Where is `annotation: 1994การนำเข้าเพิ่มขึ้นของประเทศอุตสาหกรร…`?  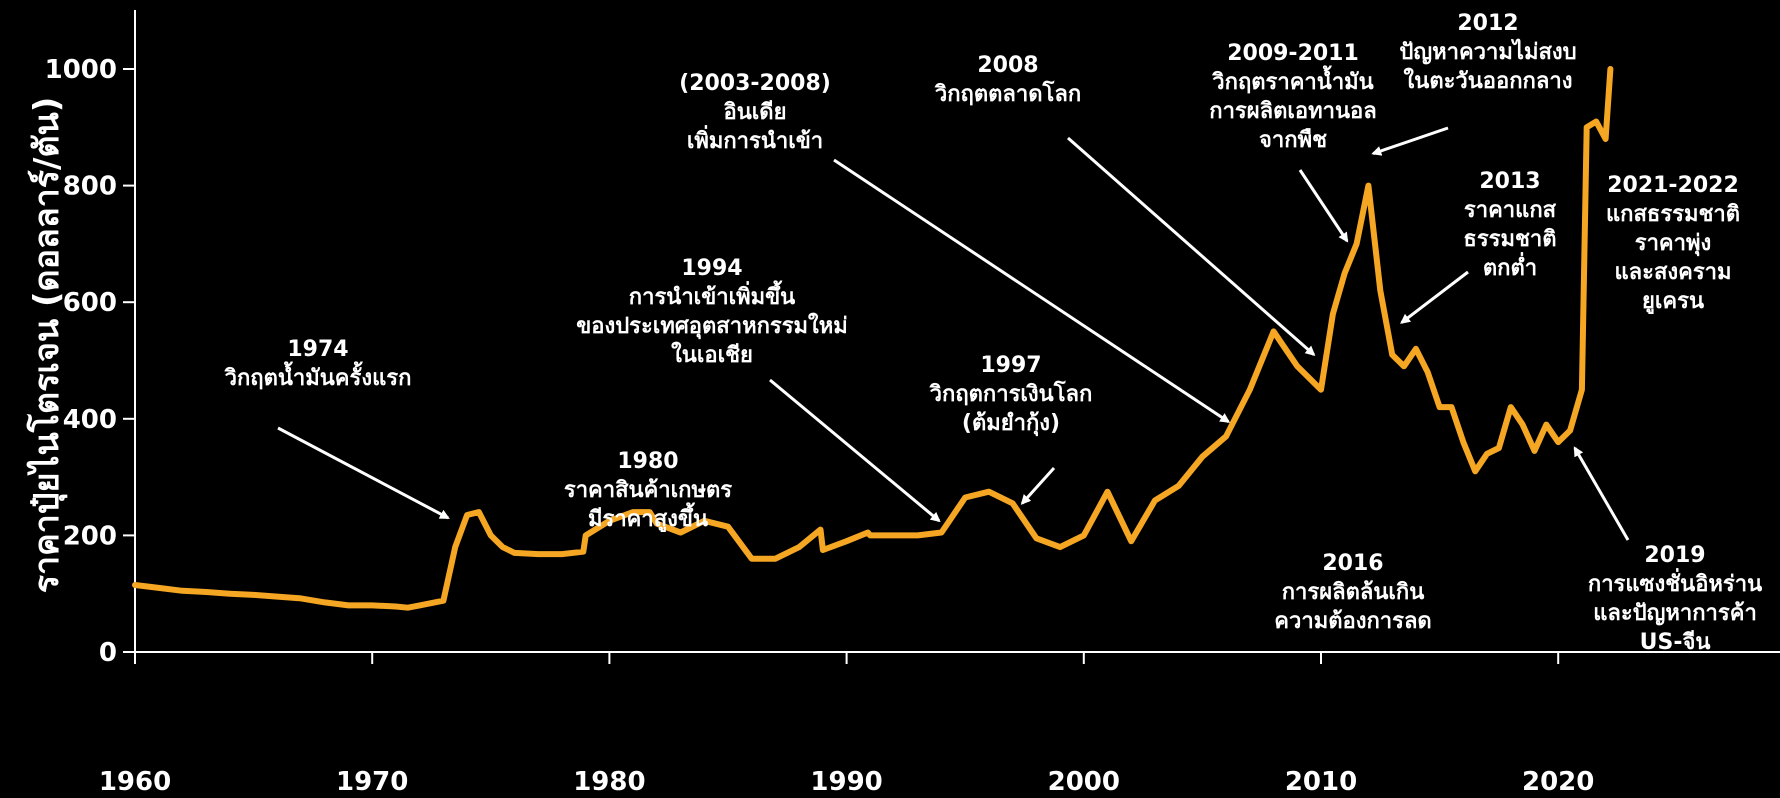 annotation: 1994การนำเข้าเพิ่มขึ้นของประเทศอุตสาหกรร… is located at coordinates (712, 312).